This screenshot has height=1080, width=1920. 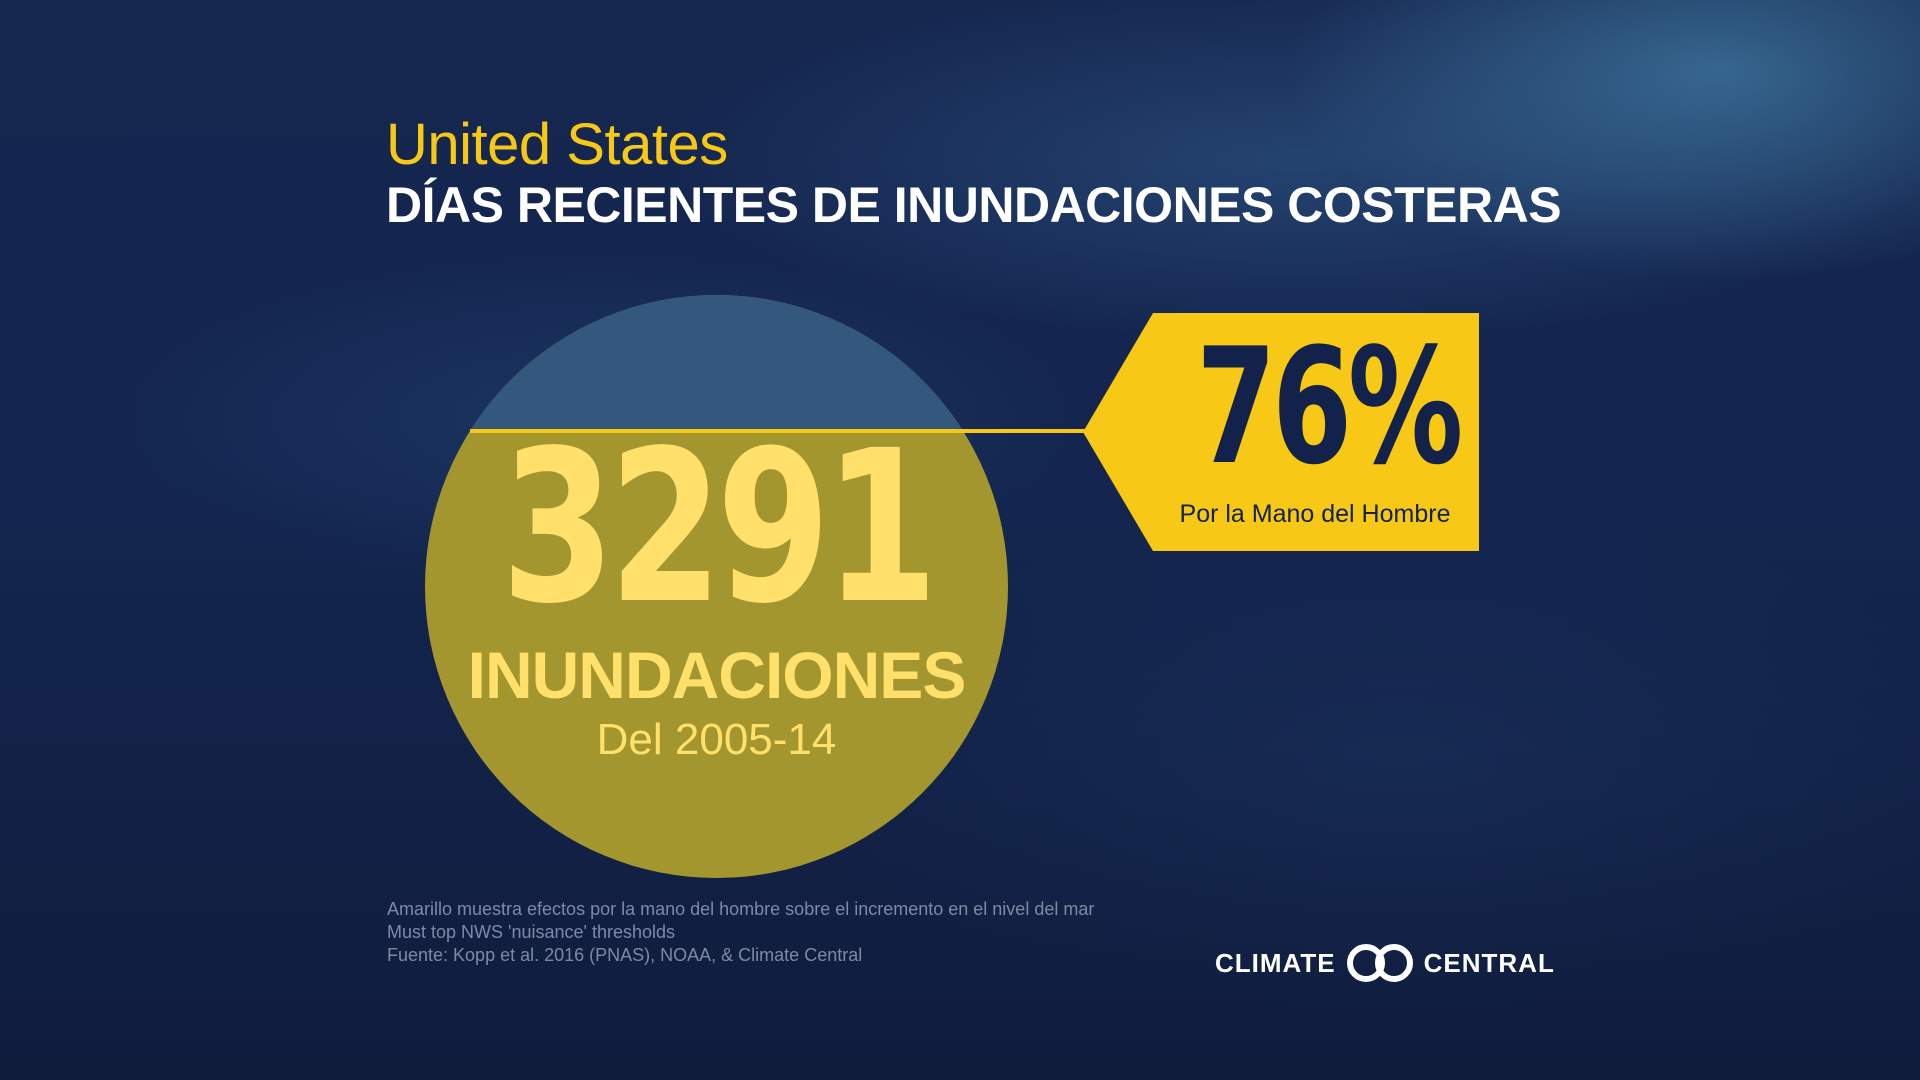 What do you see at coordinates (716, 362) in the screenshot?
I see `natural-portion-segment` at bounding box center [716, 362].